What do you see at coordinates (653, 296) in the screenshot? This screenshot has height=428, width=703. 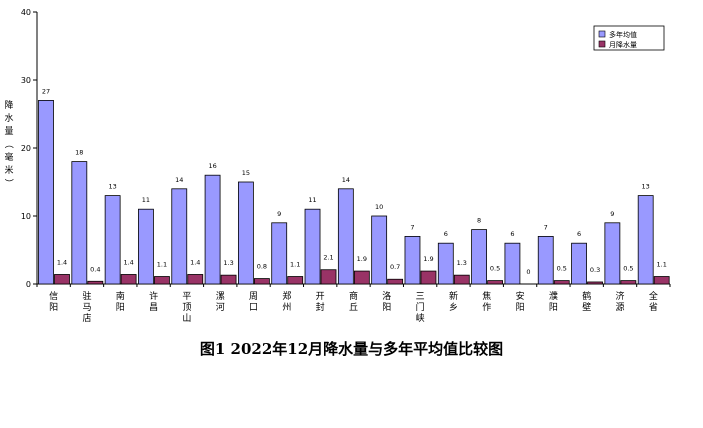 I see `x-category-label: 全` at bounding box center [653, 296].